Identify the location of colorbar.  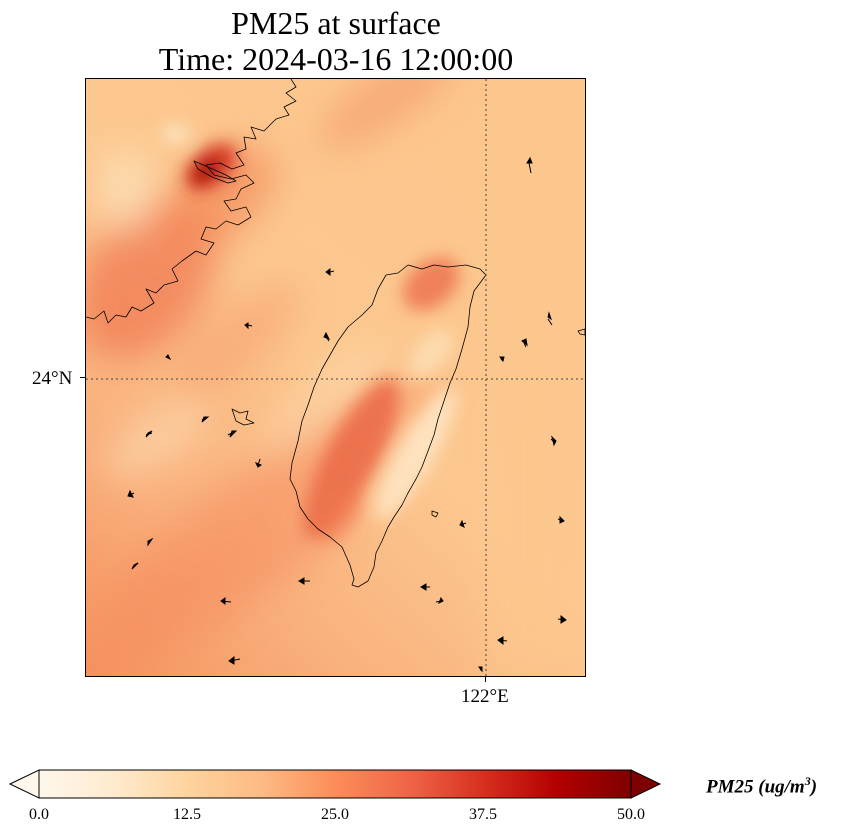
(335, 784).